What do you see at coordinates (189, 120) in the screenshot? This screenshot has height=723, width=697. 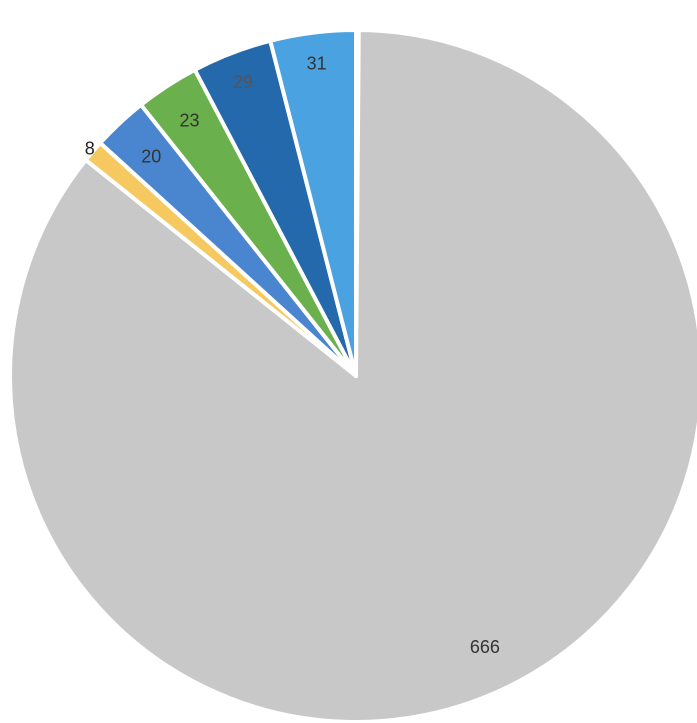 I see `slice-label-23: 23` at bounding box center [189, 120].